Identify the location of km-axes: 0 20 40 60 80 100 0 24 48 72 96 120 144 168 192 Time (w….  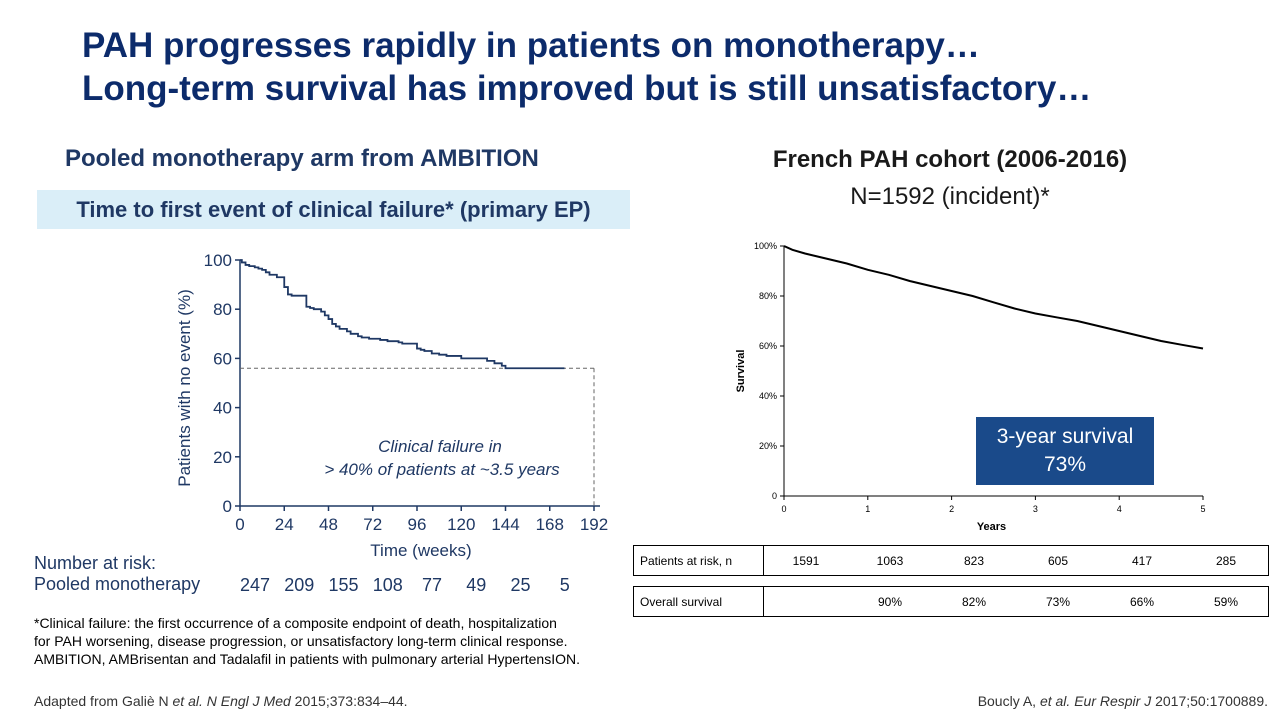
(391, 405).